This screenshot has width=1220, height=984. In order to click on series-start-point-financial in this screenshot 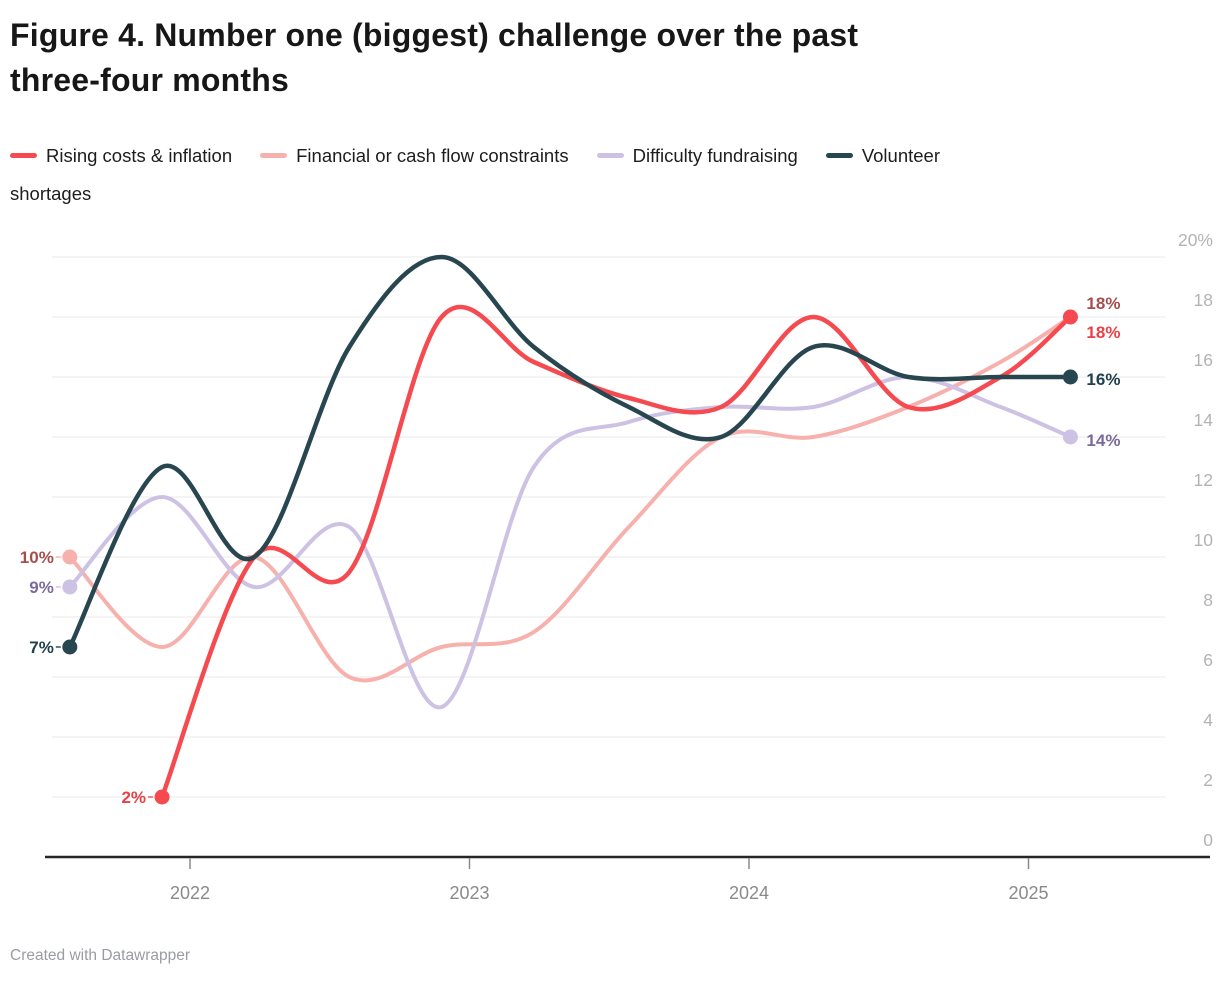, I will do `click(70, 557)`.